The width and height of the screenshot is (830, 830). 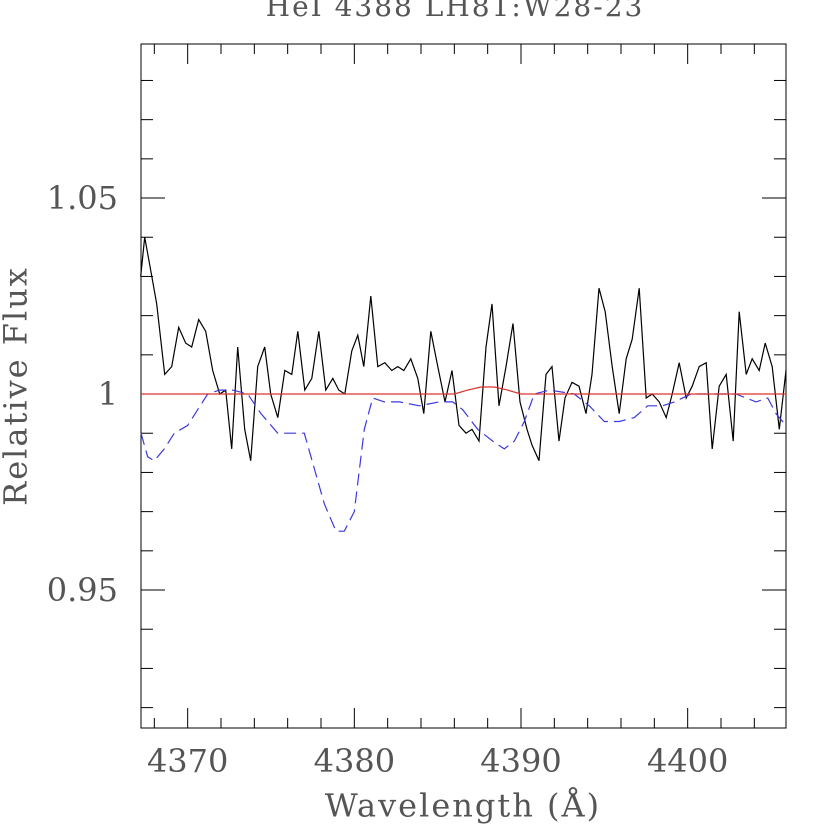 I want to click on x-tick-label: 4400, so click(x=687, y=761).